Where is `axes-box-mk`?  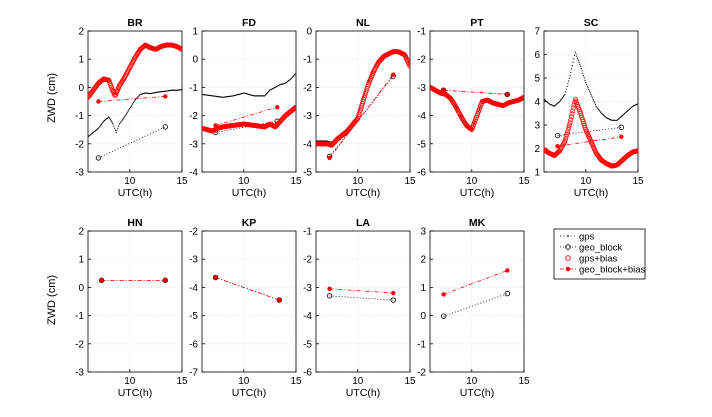 axes-box-mk is located at coordinates (477, 301).